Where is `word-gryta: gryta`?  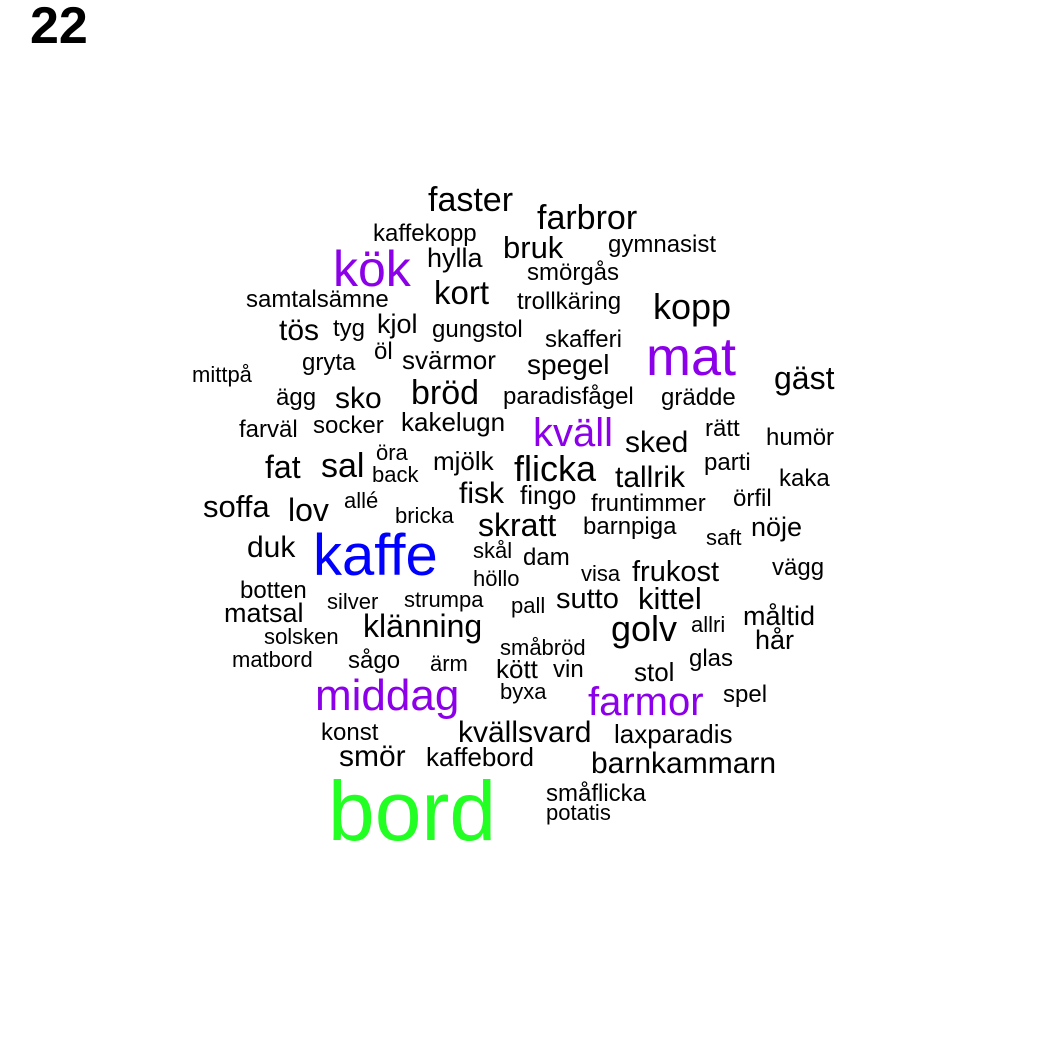
word-gryta: gryta is located at coordinates (329, 362).